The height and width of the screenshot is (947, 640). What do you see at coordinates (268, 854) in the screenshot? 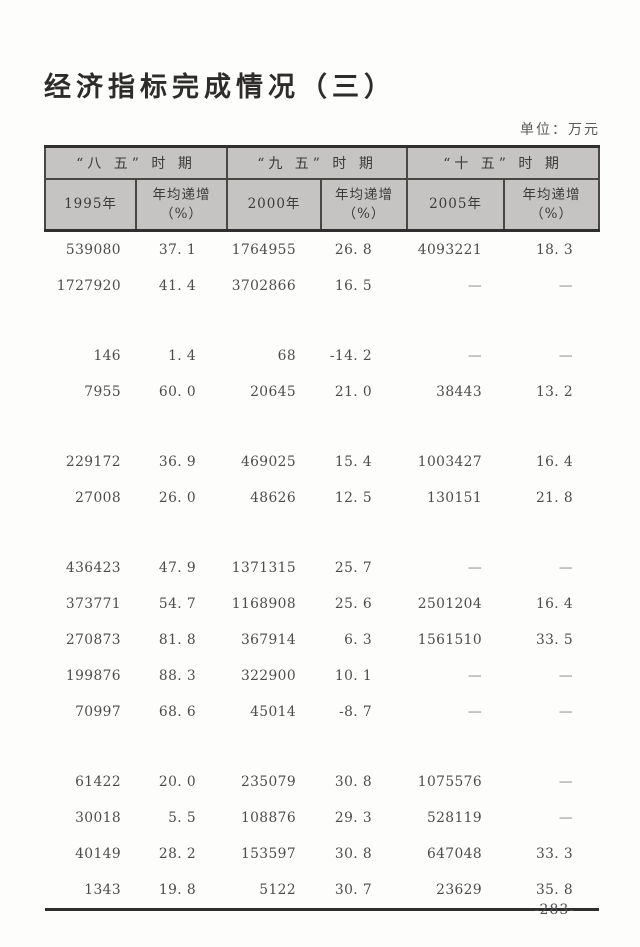
I see `table-cell: 153597` at bounding box center [268, 854].